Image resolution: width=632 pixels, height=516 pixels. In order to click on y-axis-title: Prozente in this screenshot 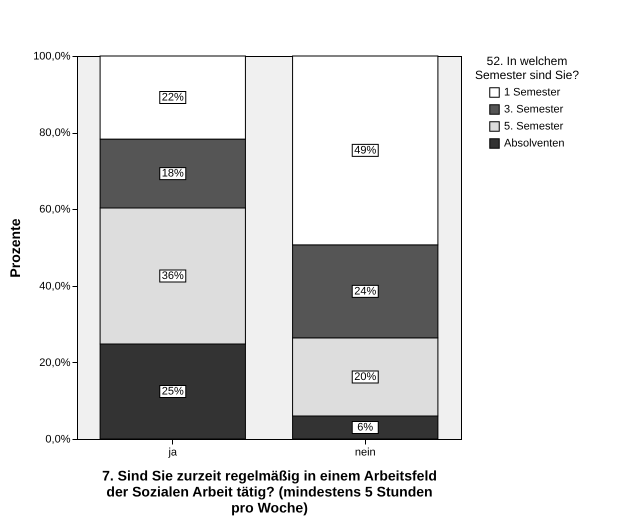, I will do `click(15, 248)`.